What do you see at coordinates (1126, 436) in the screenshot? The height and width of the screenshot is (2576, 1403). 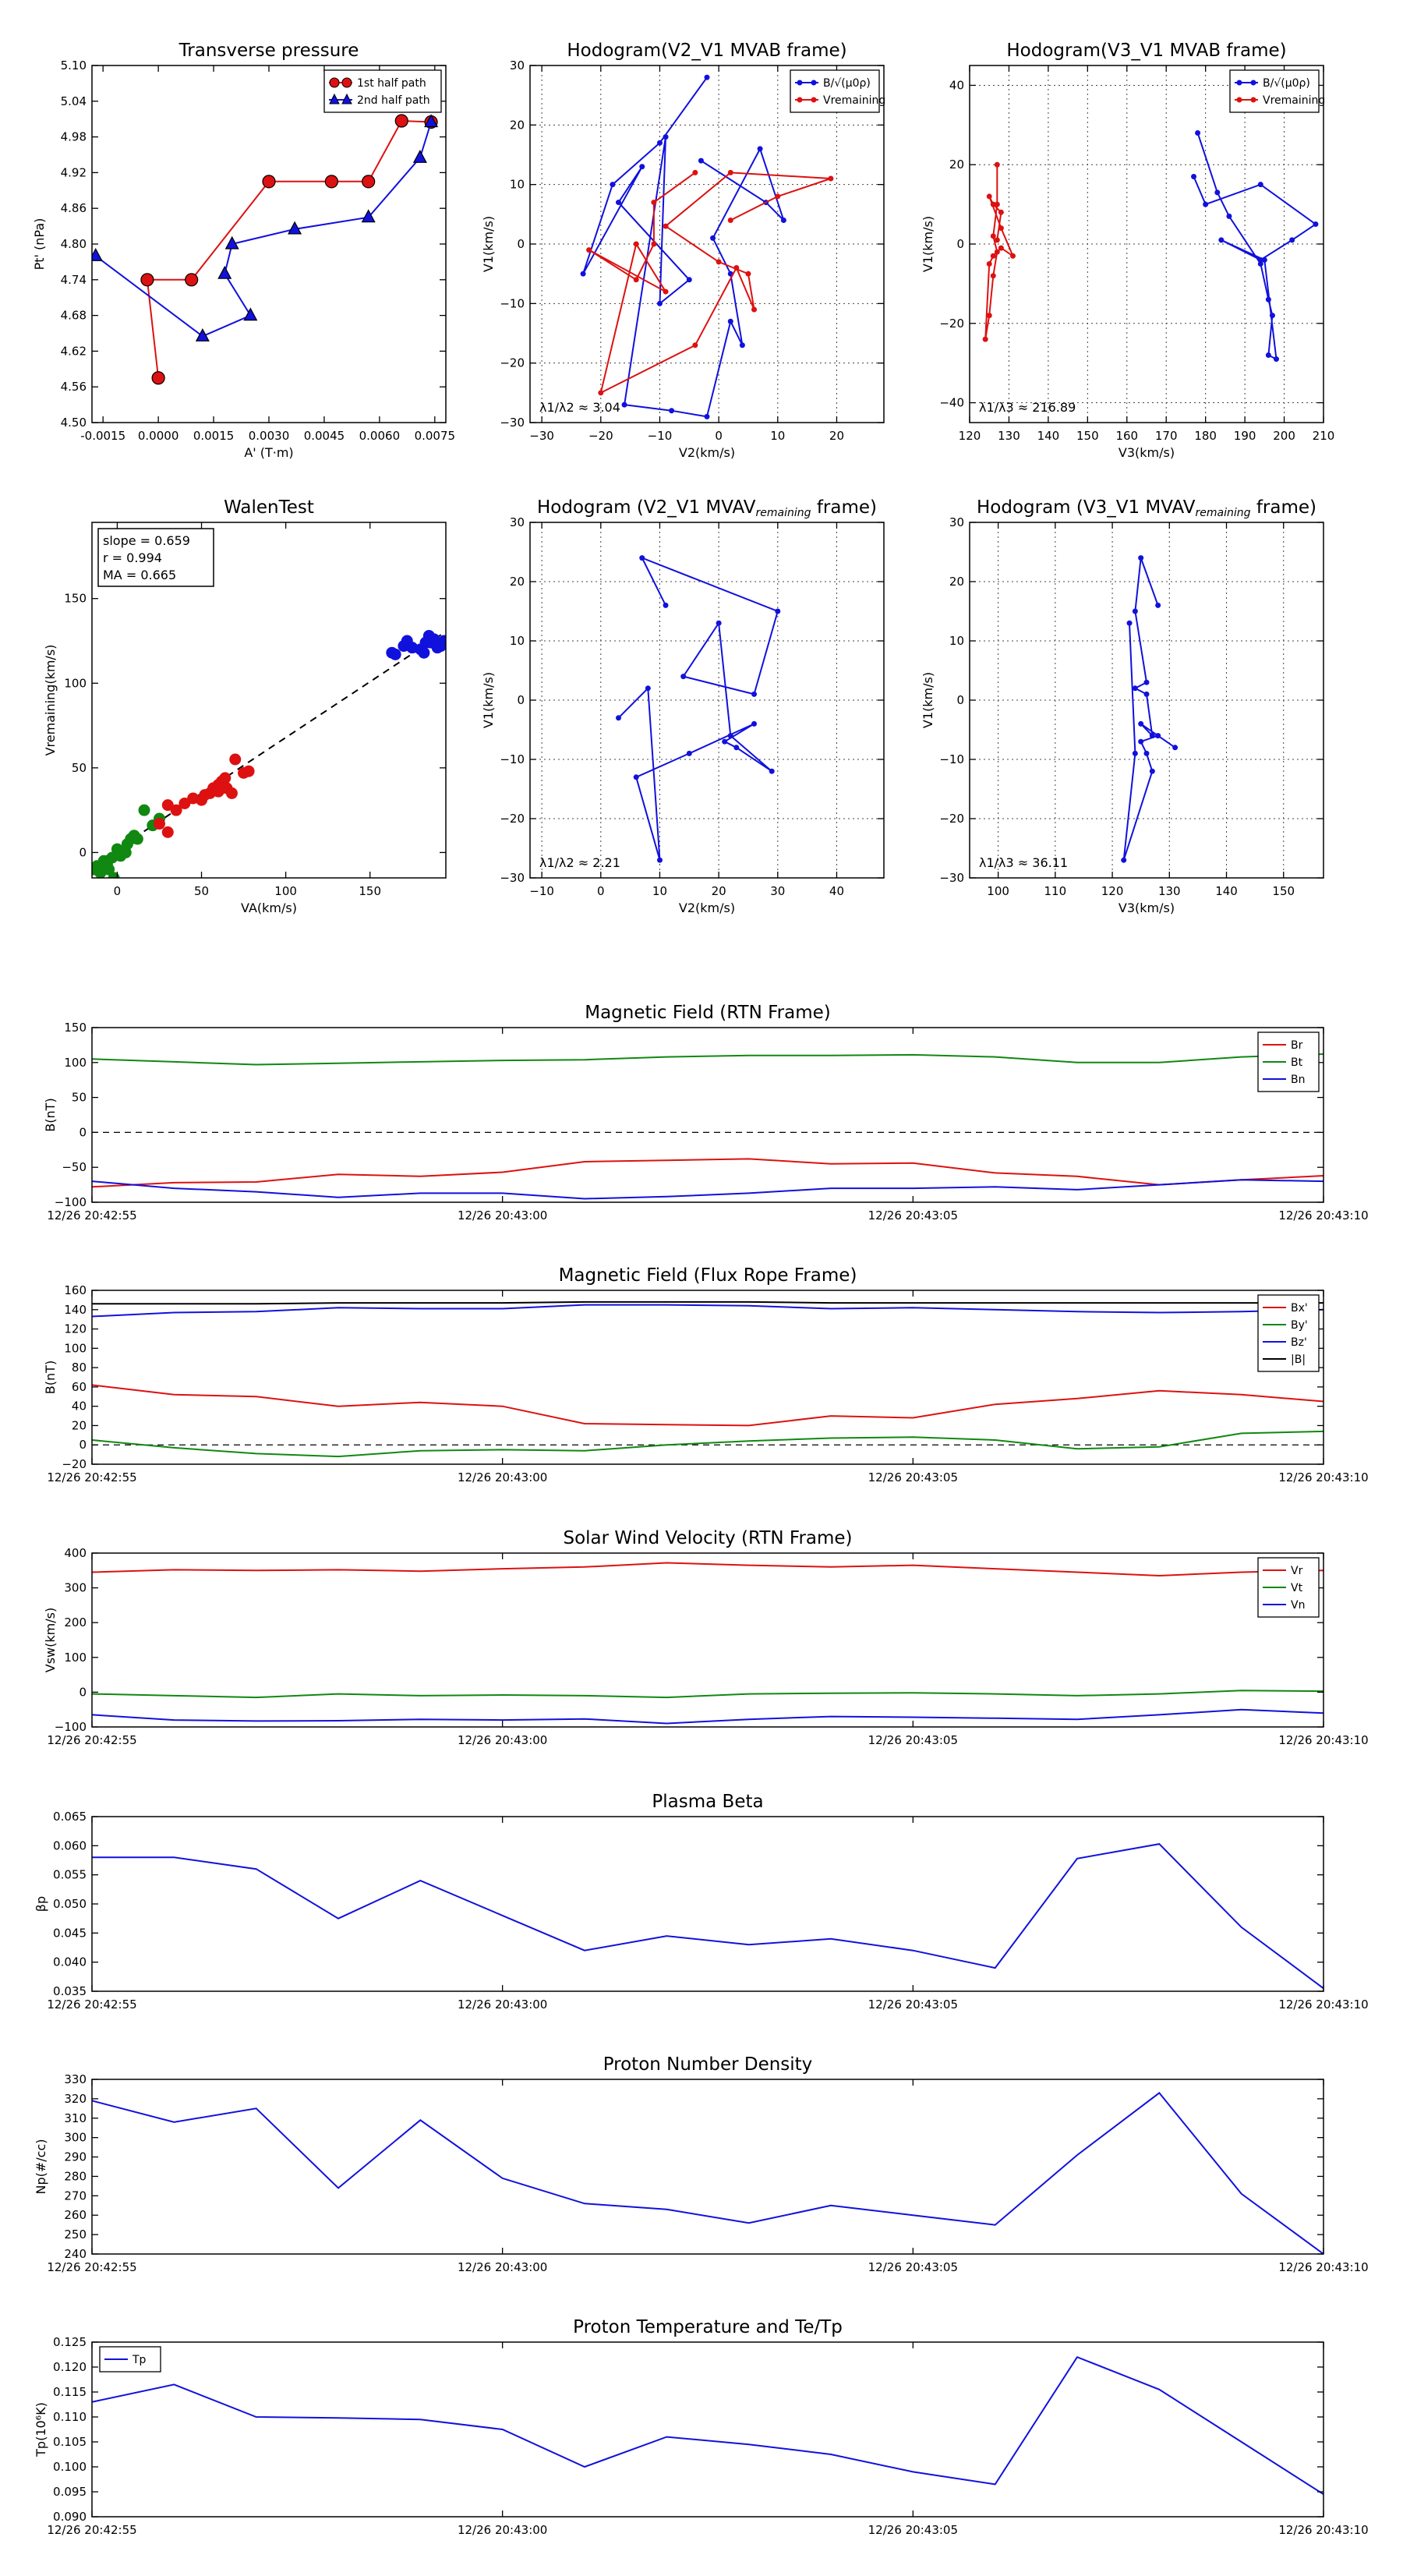 I see `x-tick-label: 160` at bounding box center [1126, 436].